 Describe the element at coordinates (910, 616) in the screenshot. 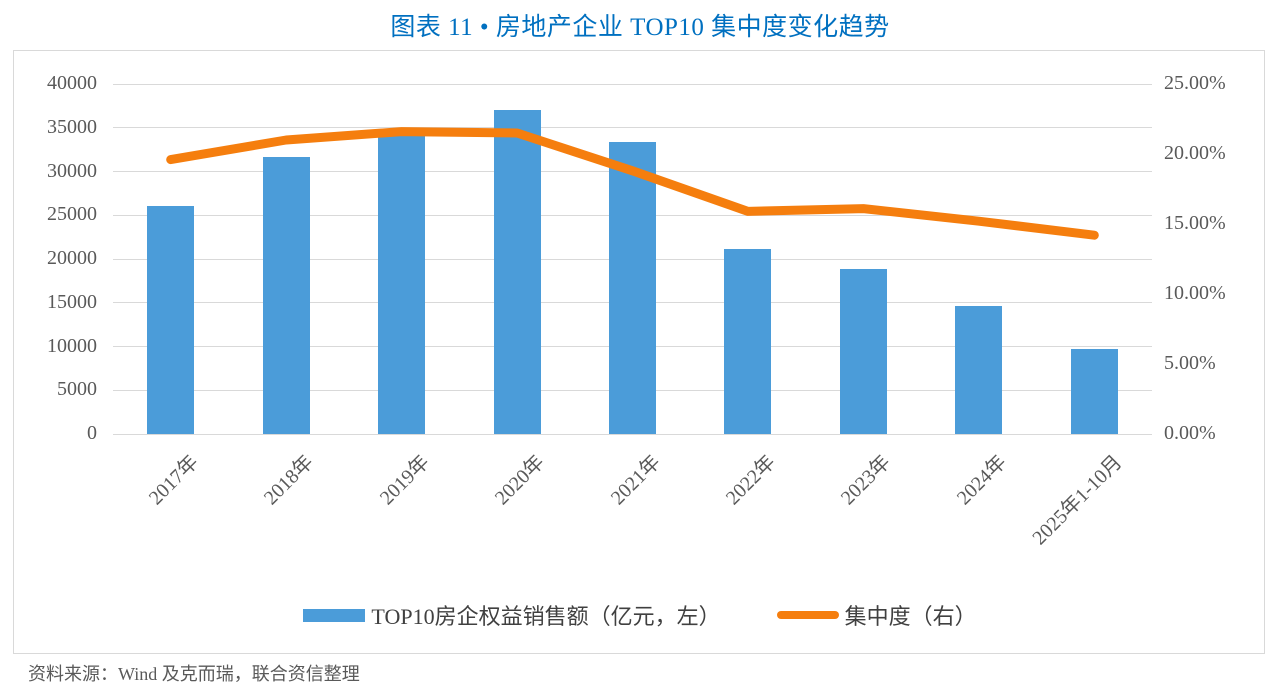

I see `line-series-label: 集中度（右）` at that location.